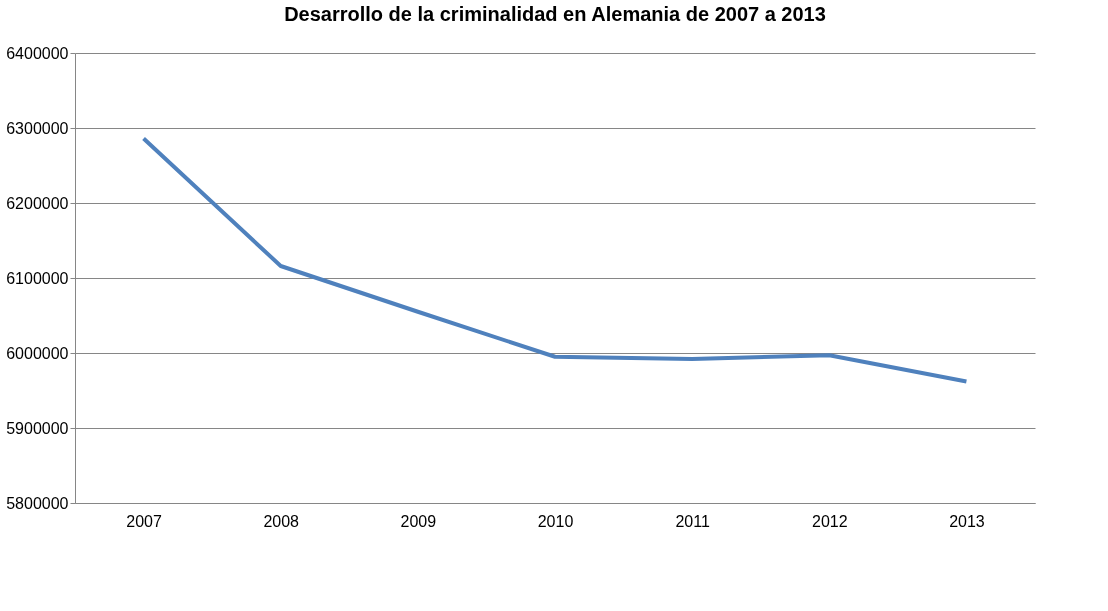  Describe the element at coordinates (418, 521) in the screenshot. I see `x-tick-label: 2009` at that location.